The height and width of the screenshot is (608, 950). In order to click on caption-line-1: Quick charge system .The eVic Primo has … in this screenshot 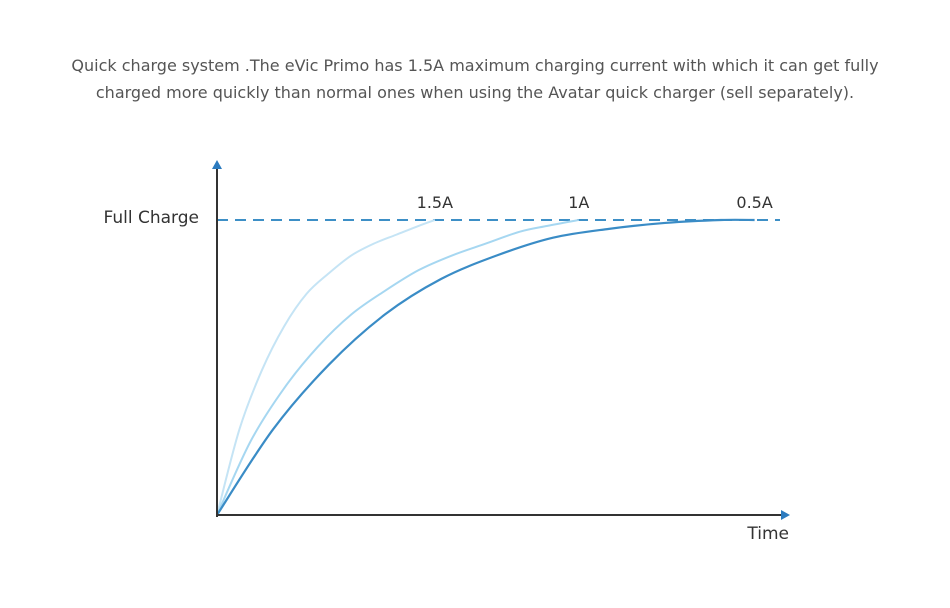, I will do `click(475, 65)`.